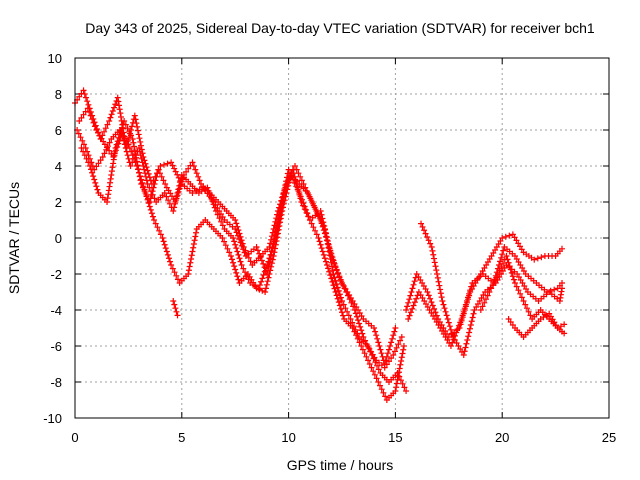  What do you see at coordinates (56, 310) in the screenshot?
I see `y-tick-label: -4` at bounding box center [56, 310].